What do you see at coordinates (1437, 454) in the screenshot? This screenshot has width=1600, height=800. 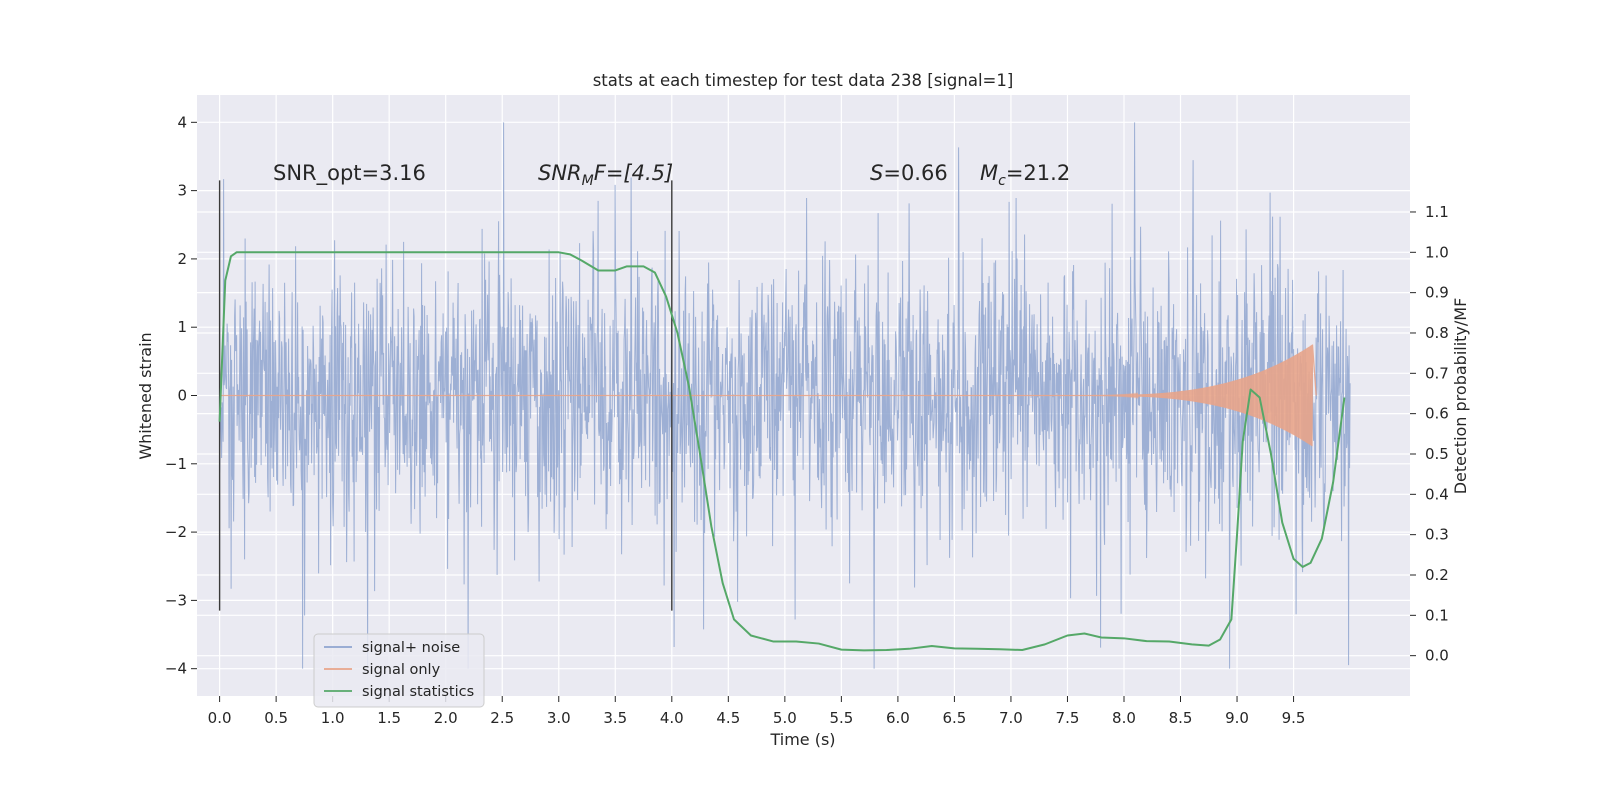 I see `y-right-tick-label: 0.5` at bounding box center [1437, 454].